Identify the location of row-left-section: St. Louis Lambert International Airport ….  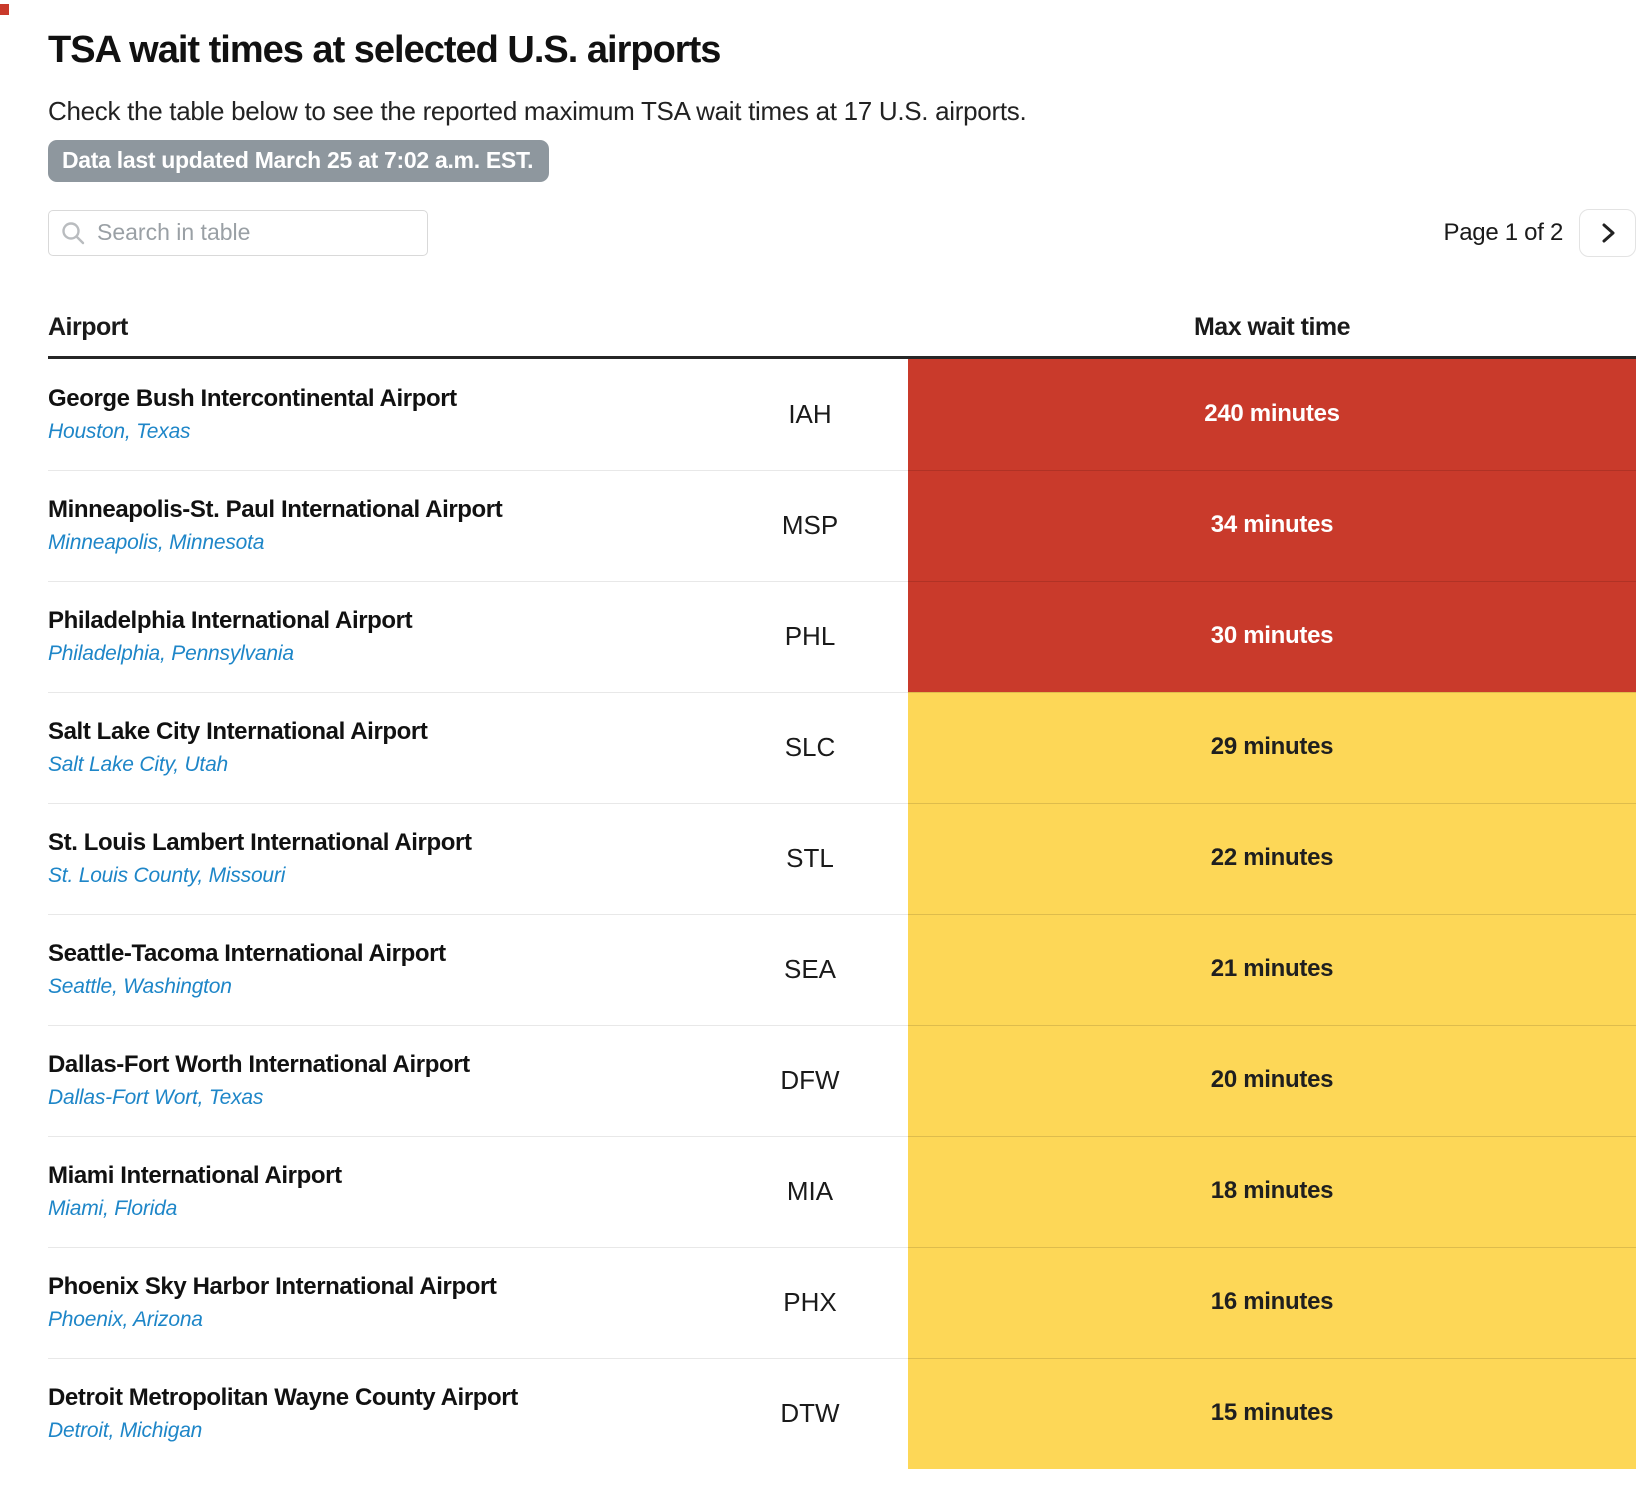
(478, 858).